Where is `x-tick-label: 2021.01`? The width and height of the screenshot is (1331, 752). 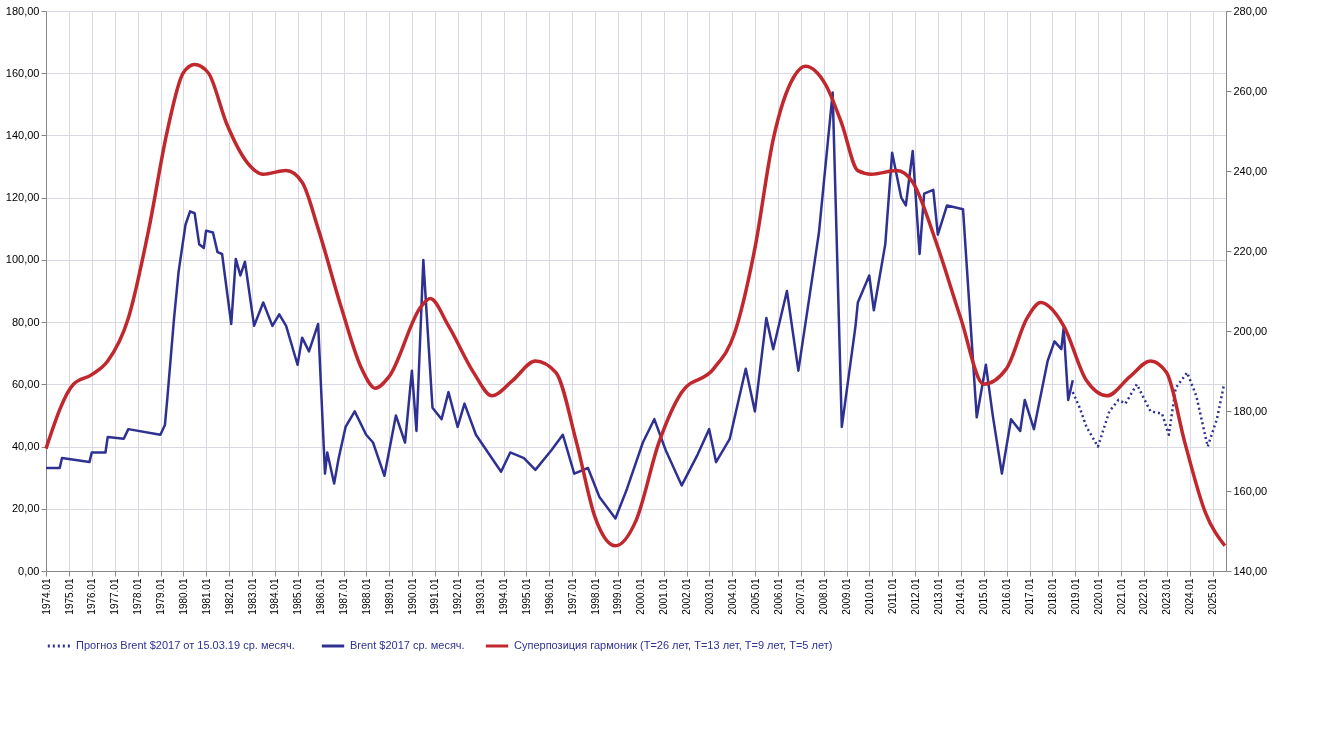
x-tick-label: 2021.01 is located at coordinates (1121, 596).